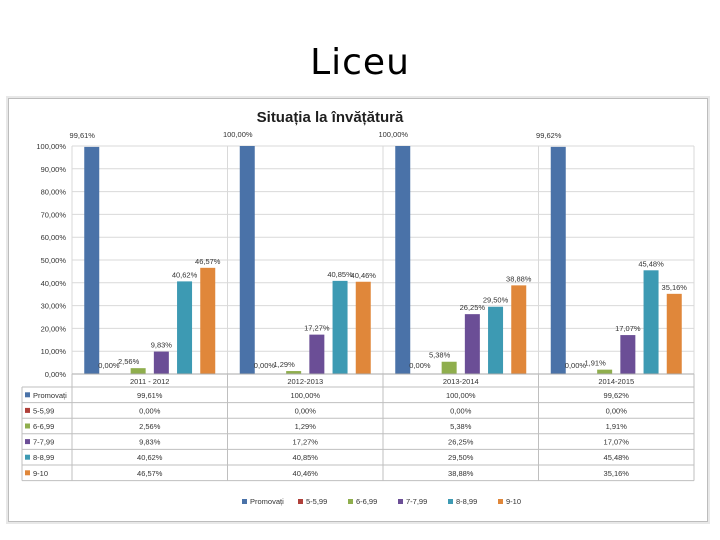 This screenshot has width=720, height=540. I want to click on data-label: 99,61%, so click(83, 135).